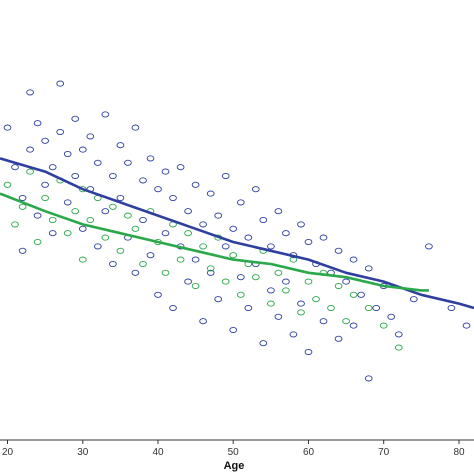  I want to click on x-axis-title: Age, so click(234, 466).